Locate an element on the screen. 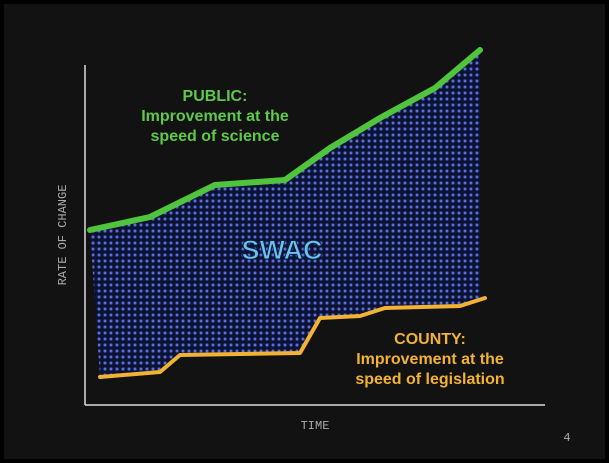 This screenshot has height=463, width=609. public-title: PUBLIC: is located at coordinates (215, 96).